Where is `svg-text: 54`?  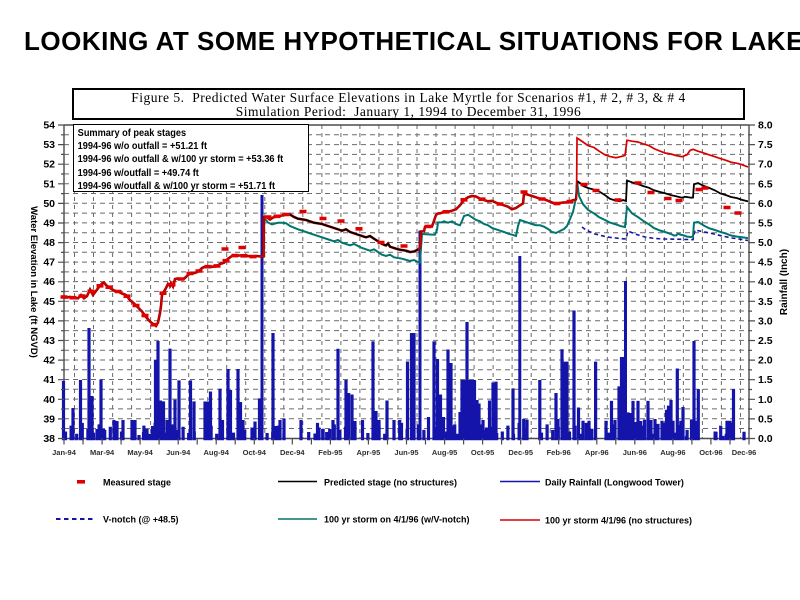 svg-text: 54 is located at coordinates (49, 126).